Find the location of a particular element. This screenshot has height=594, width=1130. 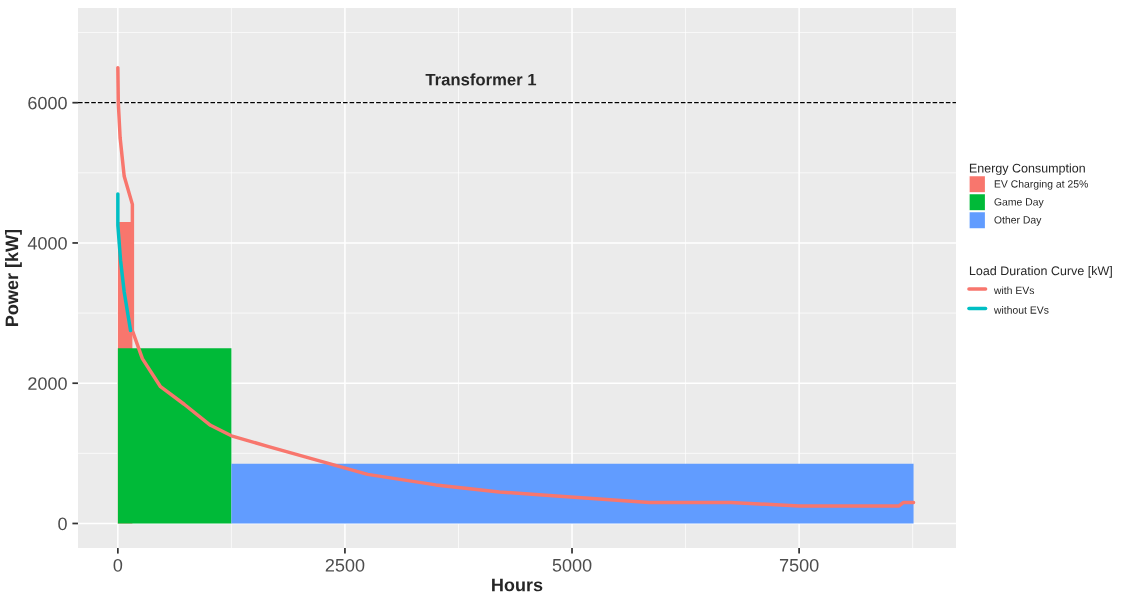

legend-label: EV Charging at 25% is located at coordinates (1041, 184).